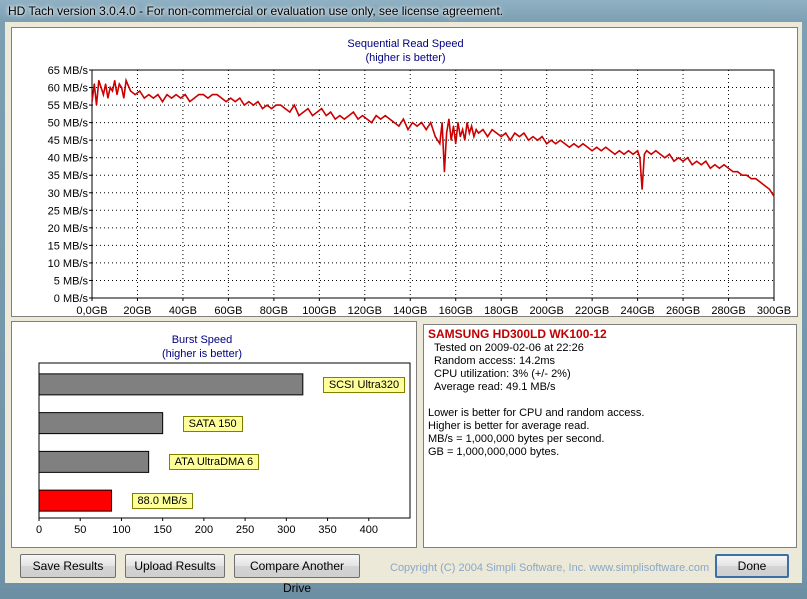  I want to click on compare-another-drive-button: Compare Another Drive, so click(297, 574).